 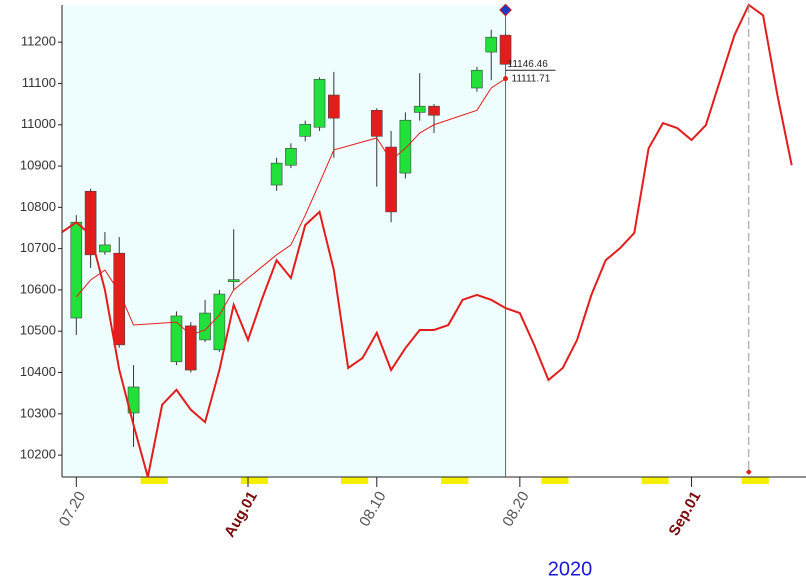 What do you see at coordinates (38, 288) in the screenshot?
I see `y-tick-label: 10600` at bounding box center [38, 288].